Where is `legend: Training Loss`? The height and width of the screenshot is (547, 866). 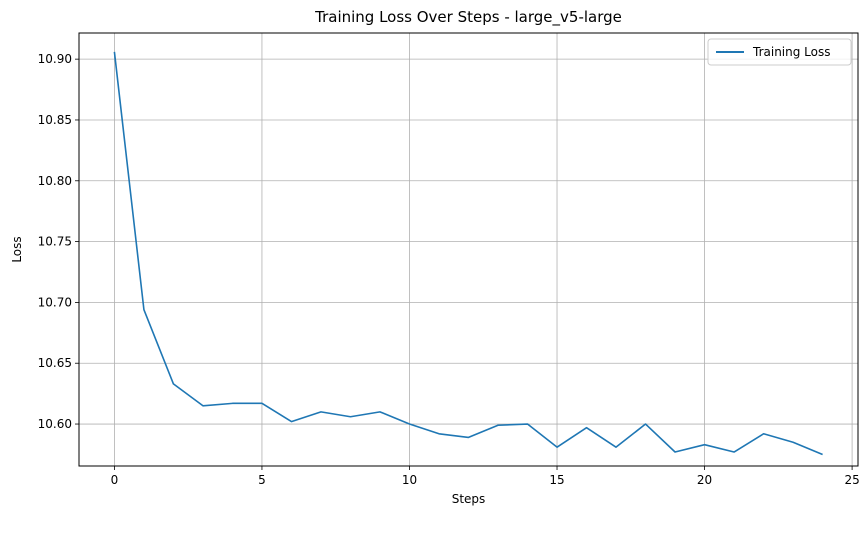 legend: Training Loss is located at coordinates (779, 52).